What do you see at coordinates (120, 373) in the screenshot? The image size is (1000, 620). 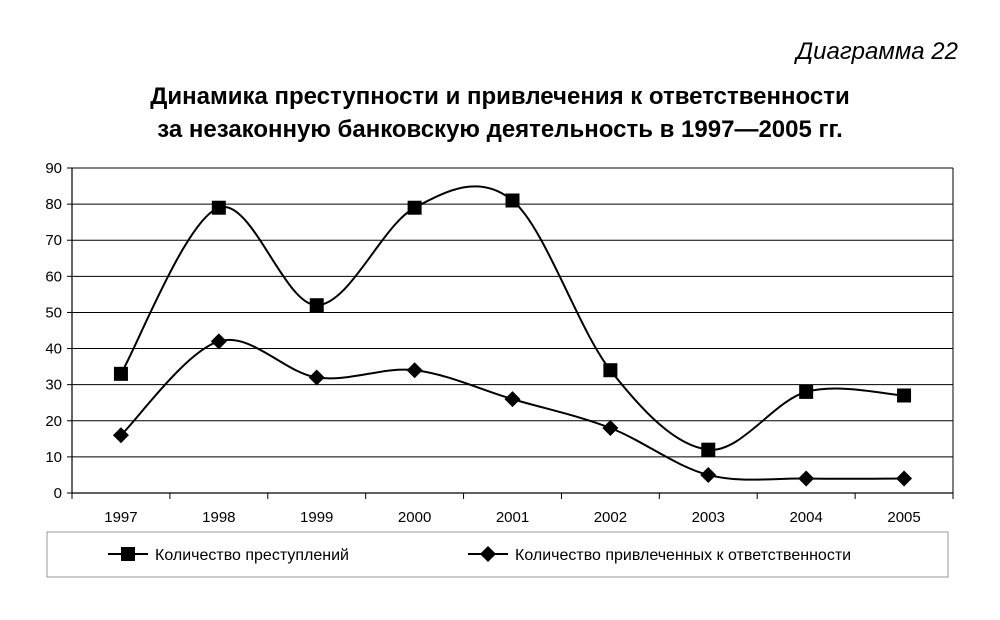 I see `series-1-point-1997` at bounding box center [120, 373].